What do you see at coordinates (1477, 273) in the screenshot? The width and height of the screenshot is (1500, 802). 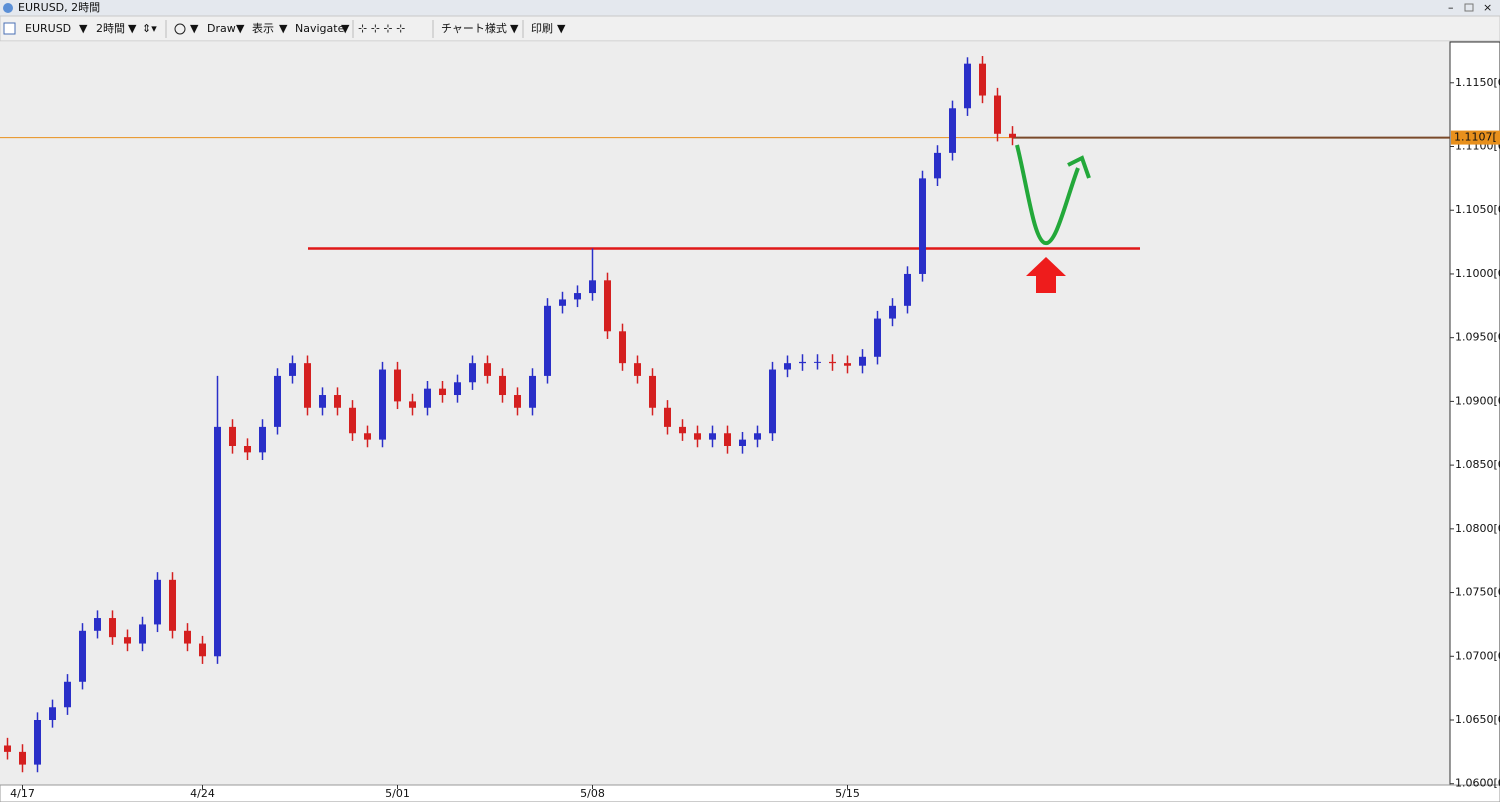 I see `y-tick-label: 1.1000[0` at bounding box center [1477, 273].